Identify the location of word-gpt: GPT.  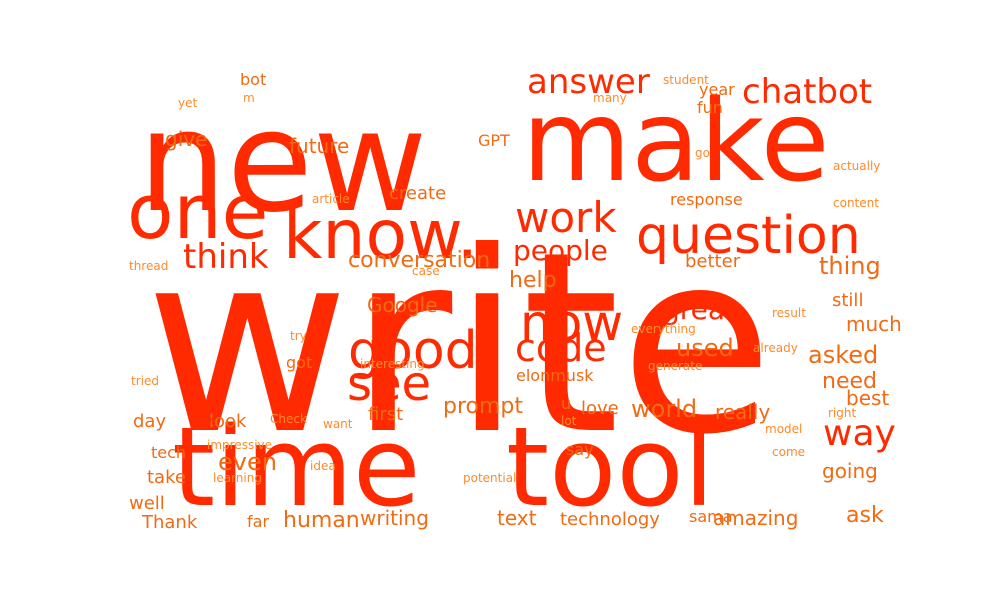
(494, 140).